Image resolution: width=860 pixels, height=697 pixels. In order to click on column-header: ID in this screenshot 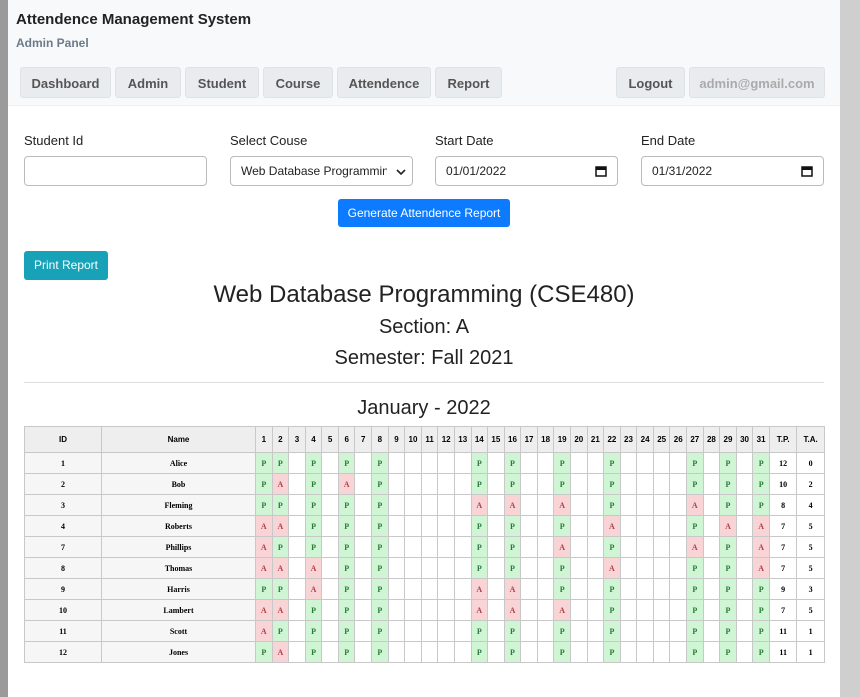, I will do `click(63, 439)`.